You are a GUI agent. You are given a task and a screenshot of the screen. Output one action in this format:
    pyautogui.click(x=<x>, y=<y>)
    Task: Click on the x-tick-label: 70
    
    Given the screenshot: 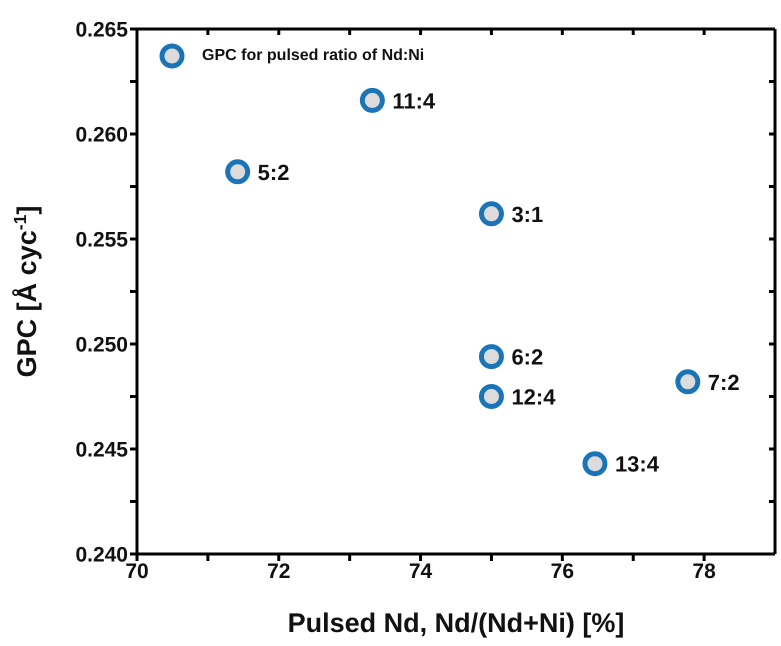 What is the action you would take?
    pyautogui.click(x=137, y=571)
    